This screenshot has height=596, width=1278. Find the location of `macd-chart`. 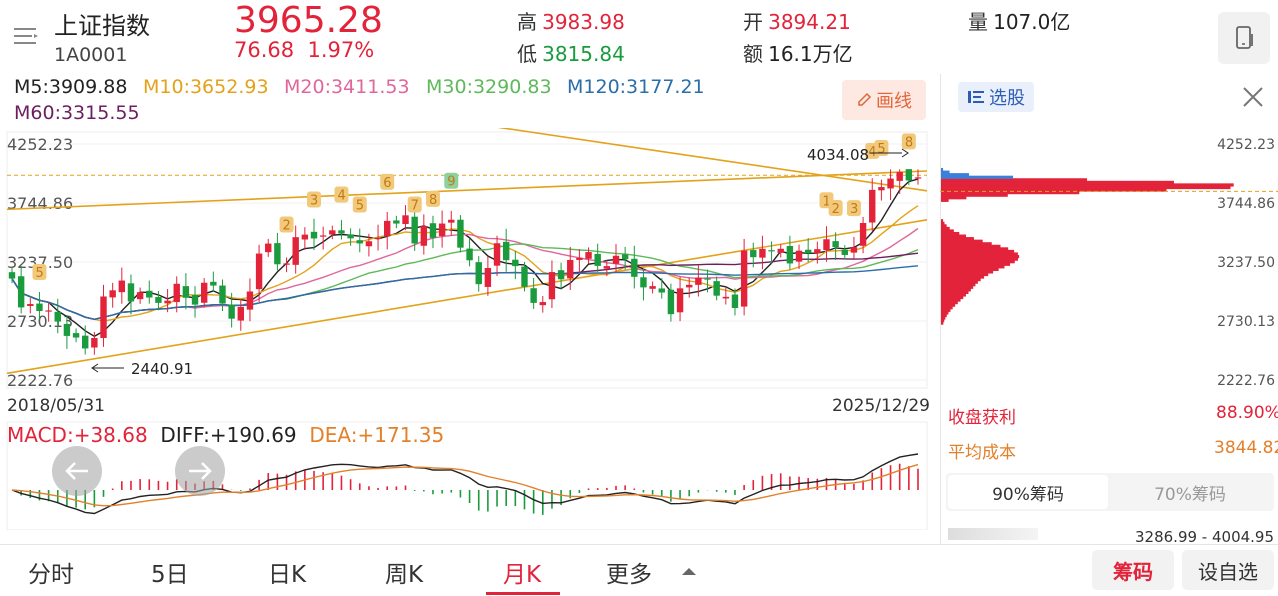

macd-chart is located at coordinates (470, 475).